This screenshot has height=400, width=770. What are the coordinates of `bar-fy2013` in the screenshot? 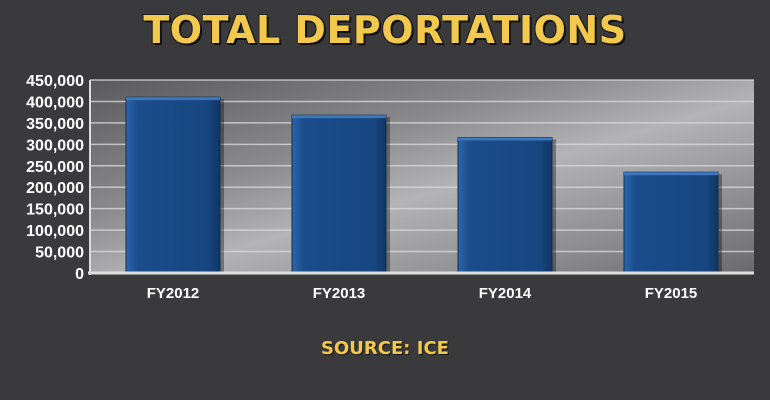 It's located at (339, 194).